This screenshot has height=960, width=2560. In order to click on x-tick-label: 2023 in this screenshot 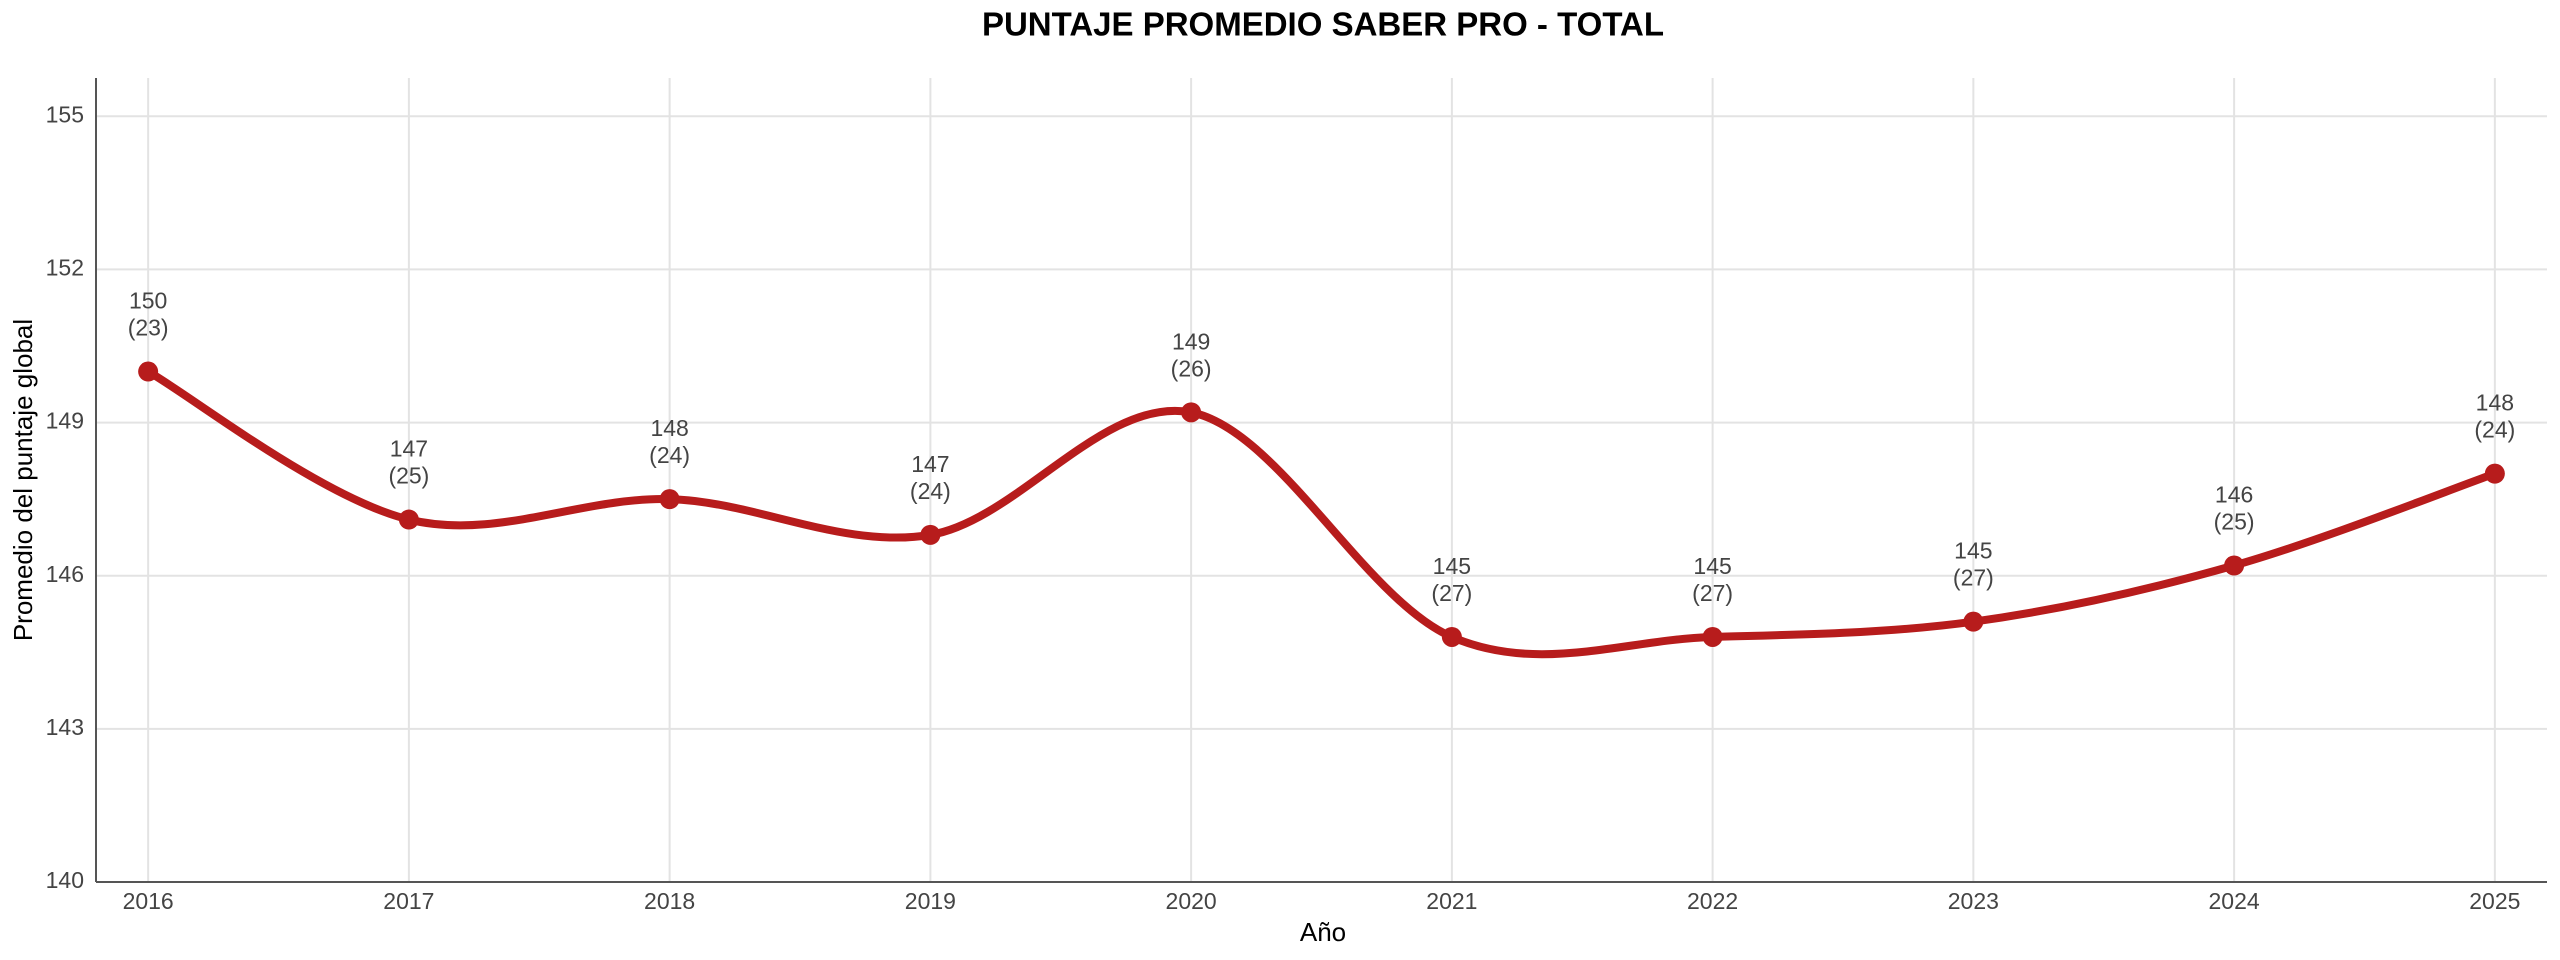, I will do `click(1973, 901)`.